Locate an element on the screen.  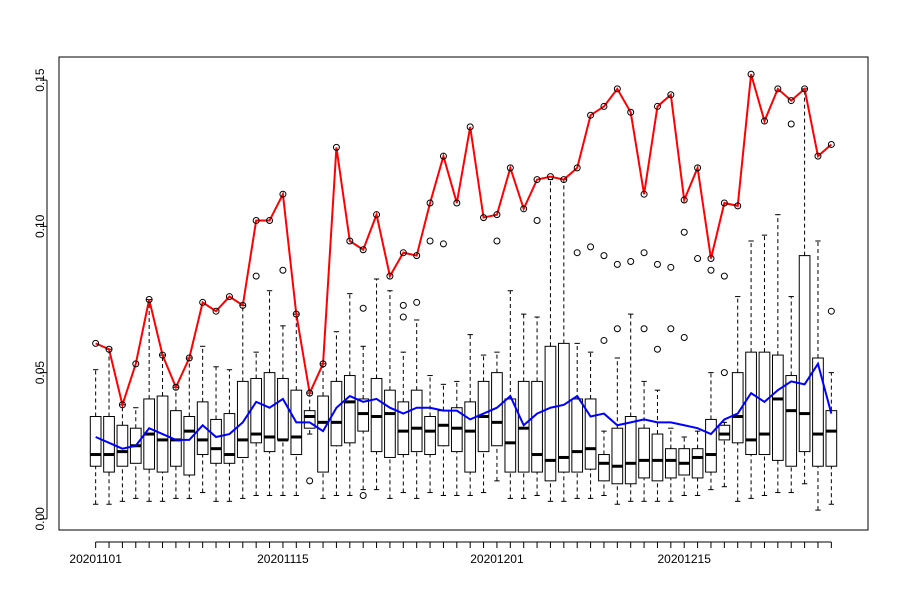
y-tick-label: 0.15 is located at coordinates (40, 80).